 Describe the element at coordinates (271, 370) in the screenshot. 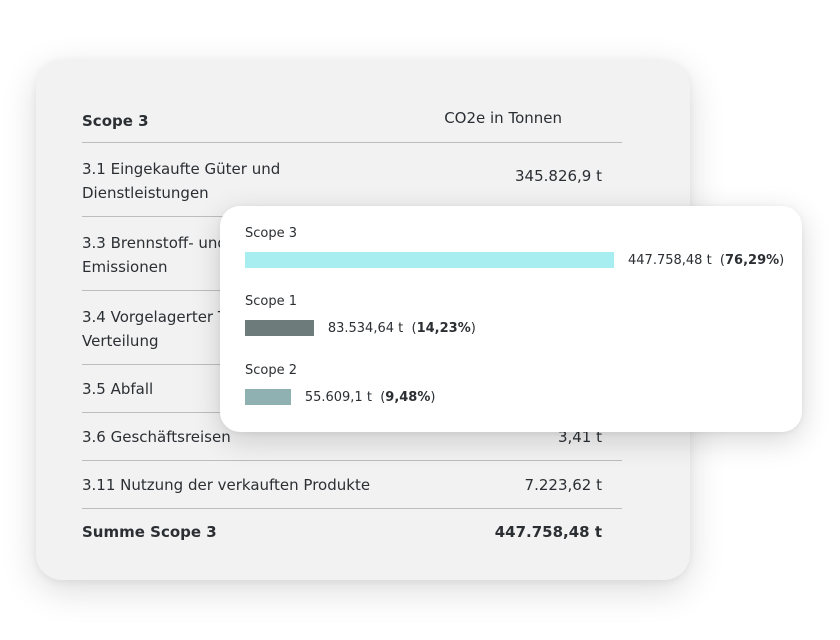

I see `bar-category-label: Scope 2` at that location.